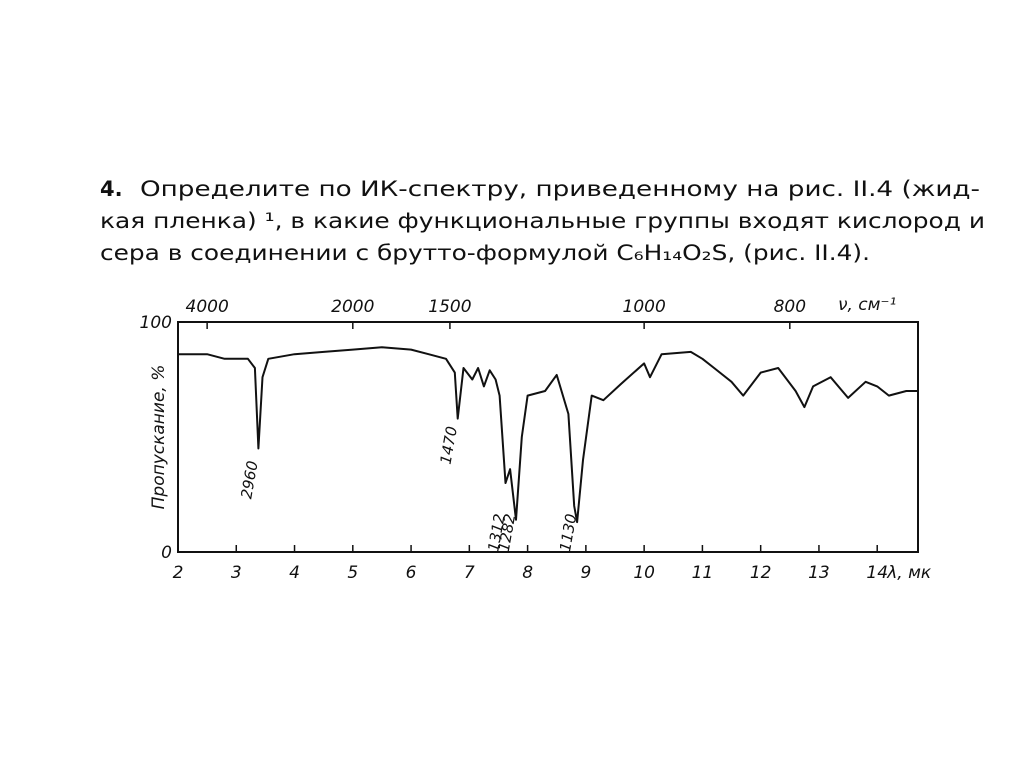 The image size is (1024, 767). I want to click on x-tick-label: 3, so click(236, 573).